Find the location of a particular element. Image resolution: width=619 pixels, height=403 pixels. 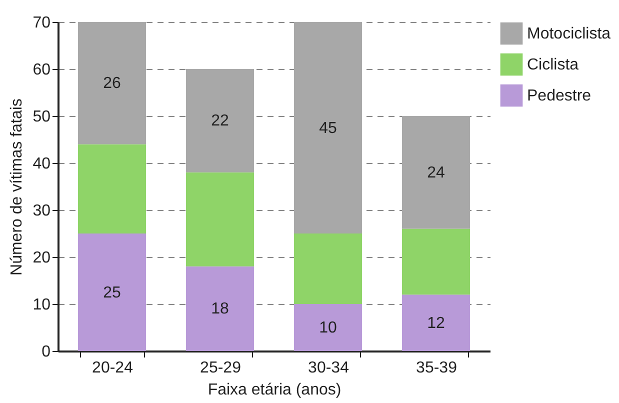

data-label: 18 is located at coordinates (220, 309).